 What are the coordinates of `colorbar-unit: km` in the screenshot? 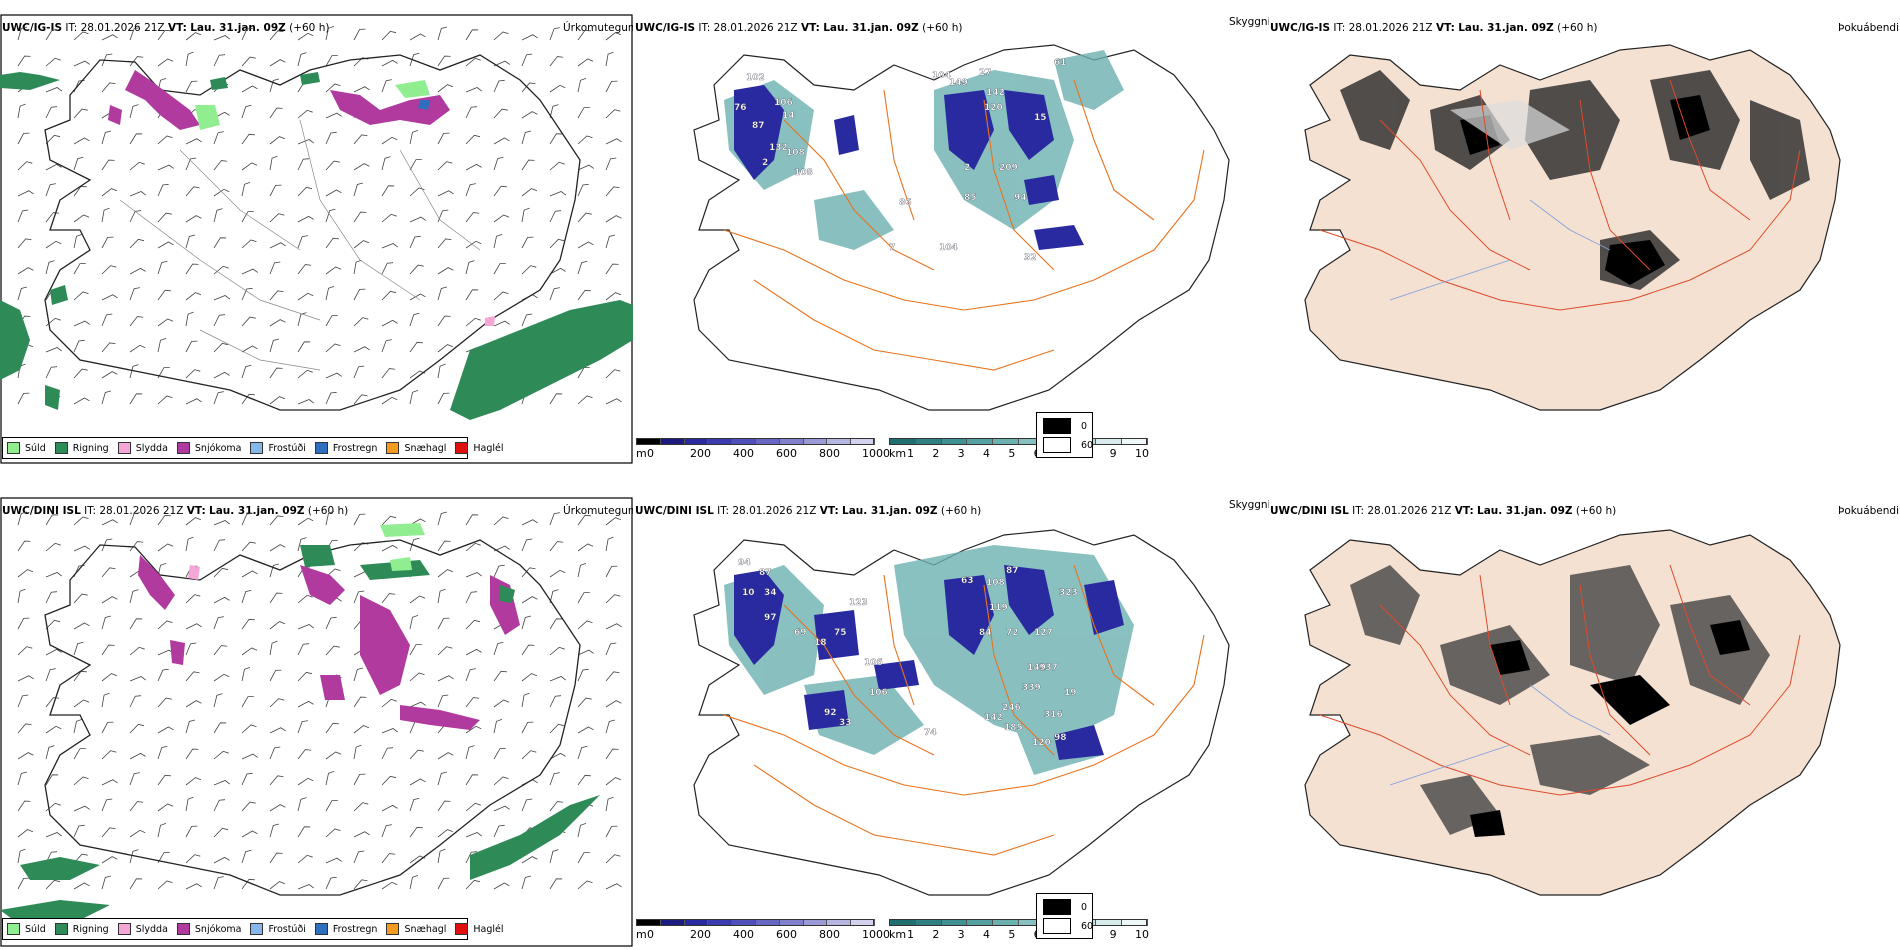 It's located at (898, 934).